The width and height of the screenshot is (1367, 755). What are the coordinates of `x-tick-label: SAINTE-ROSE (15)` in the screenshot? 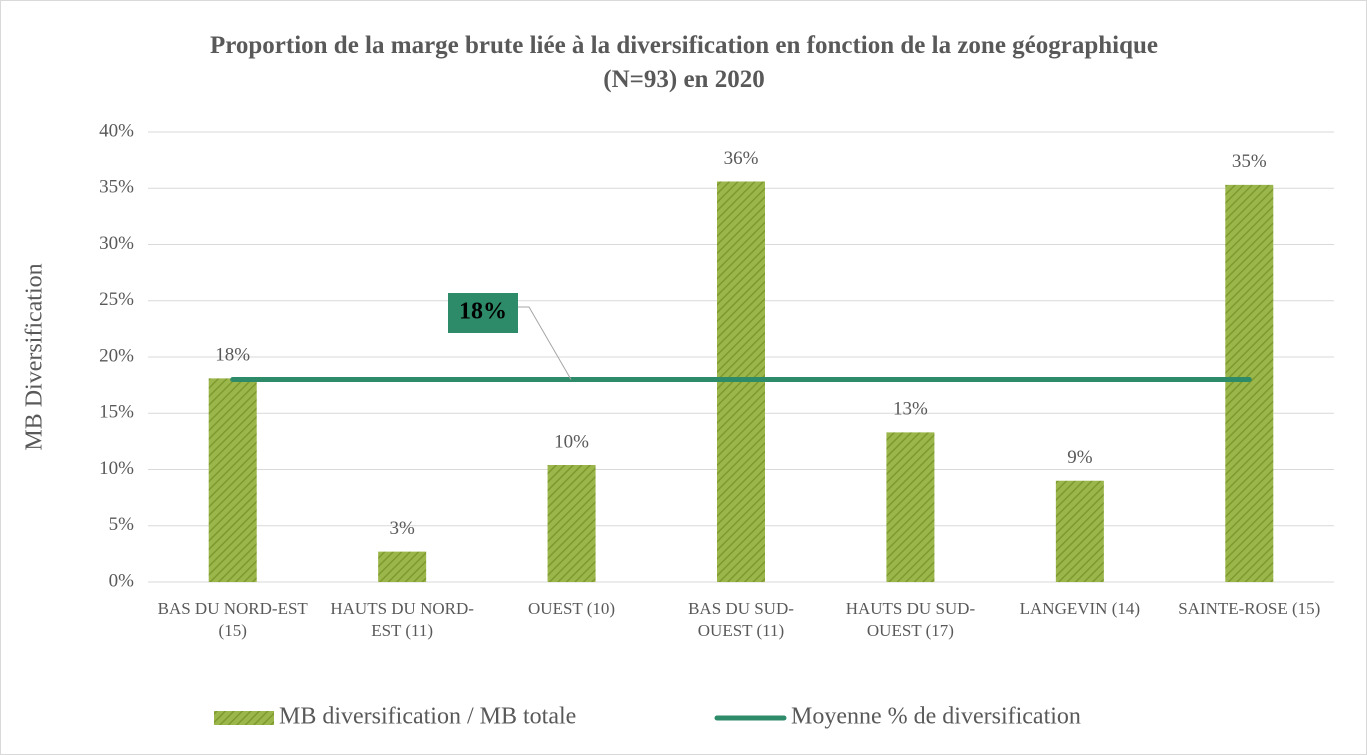 It's located at (1249, 608).